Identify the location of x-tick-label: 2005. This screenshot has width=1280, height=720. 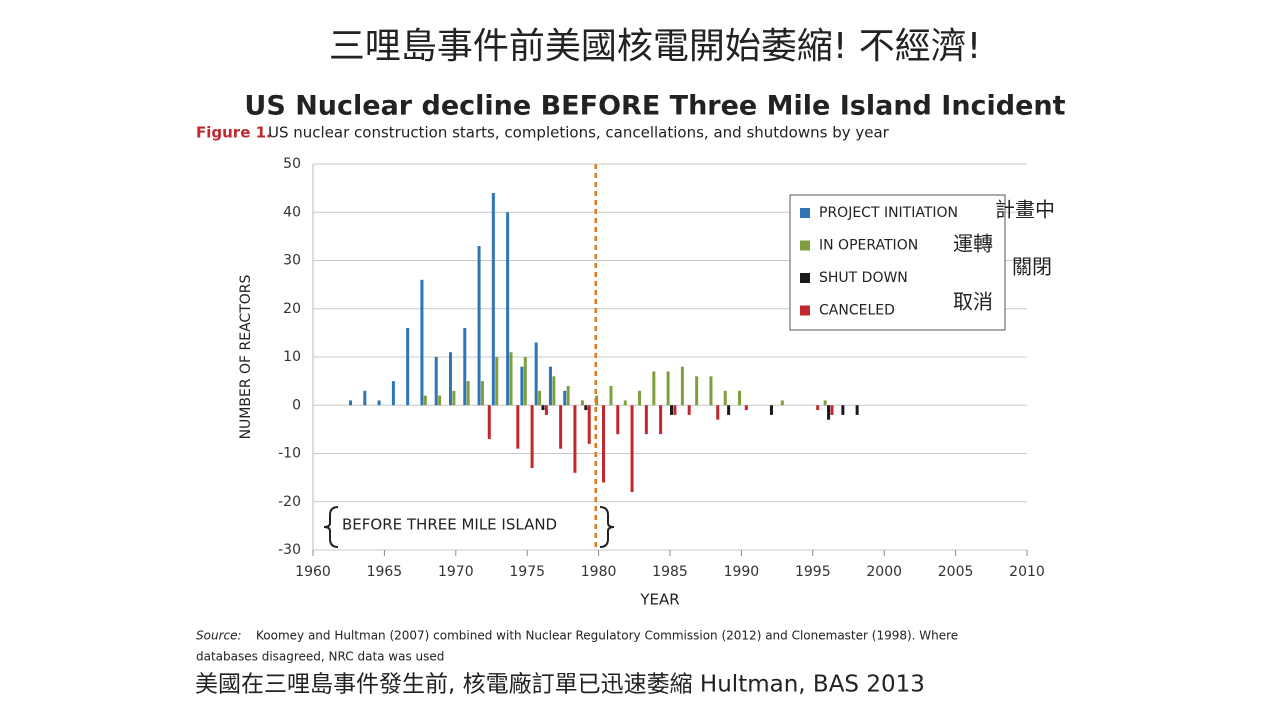
(956, 572).